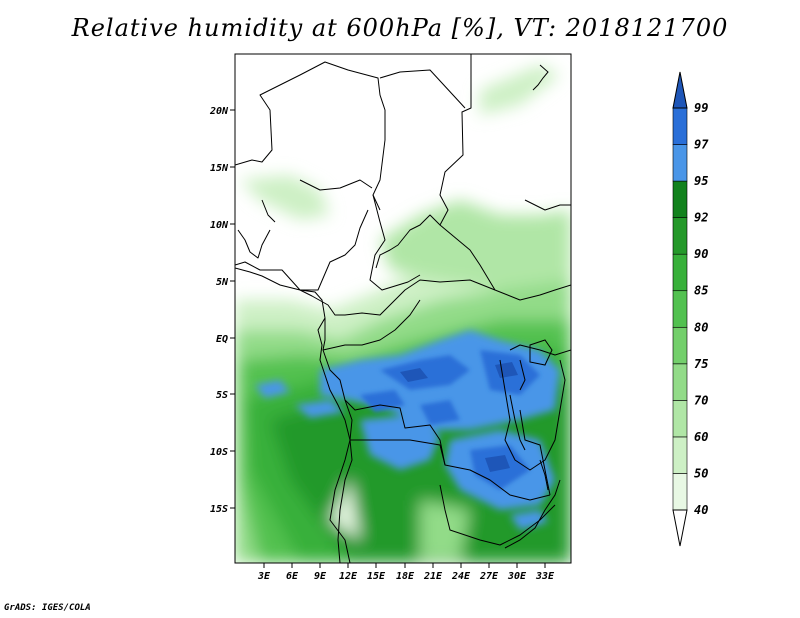  Describe the element at coordinates (222, 310) in the screenshot. I see `lat-axis: 20N 15N 10N 5N EQ 5S 10S 15S` at that location.